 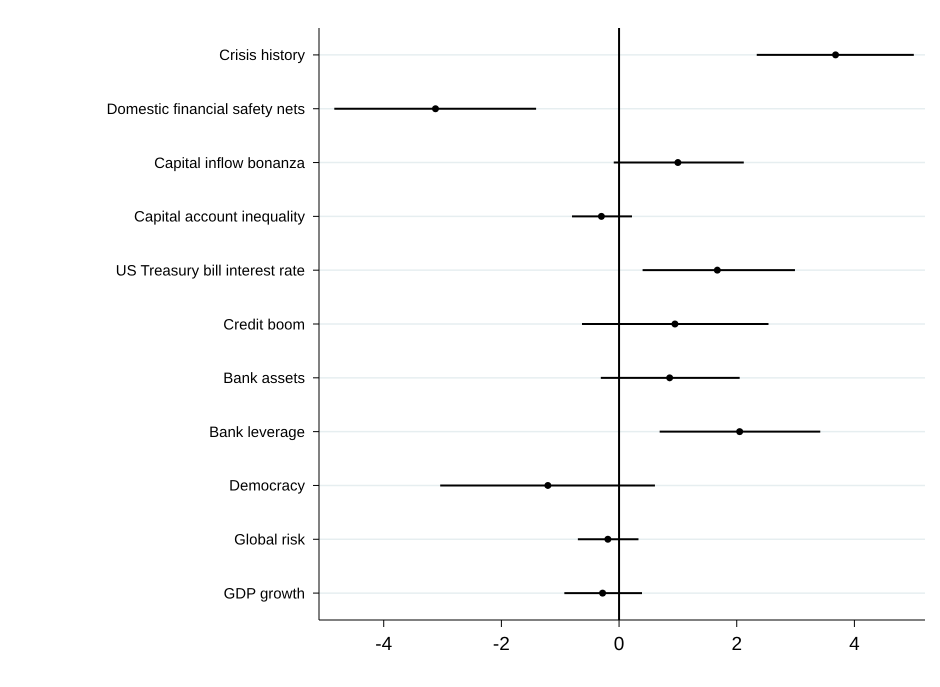 I want to click on y-tick-label: Democracy, so click(x=267, y=486).